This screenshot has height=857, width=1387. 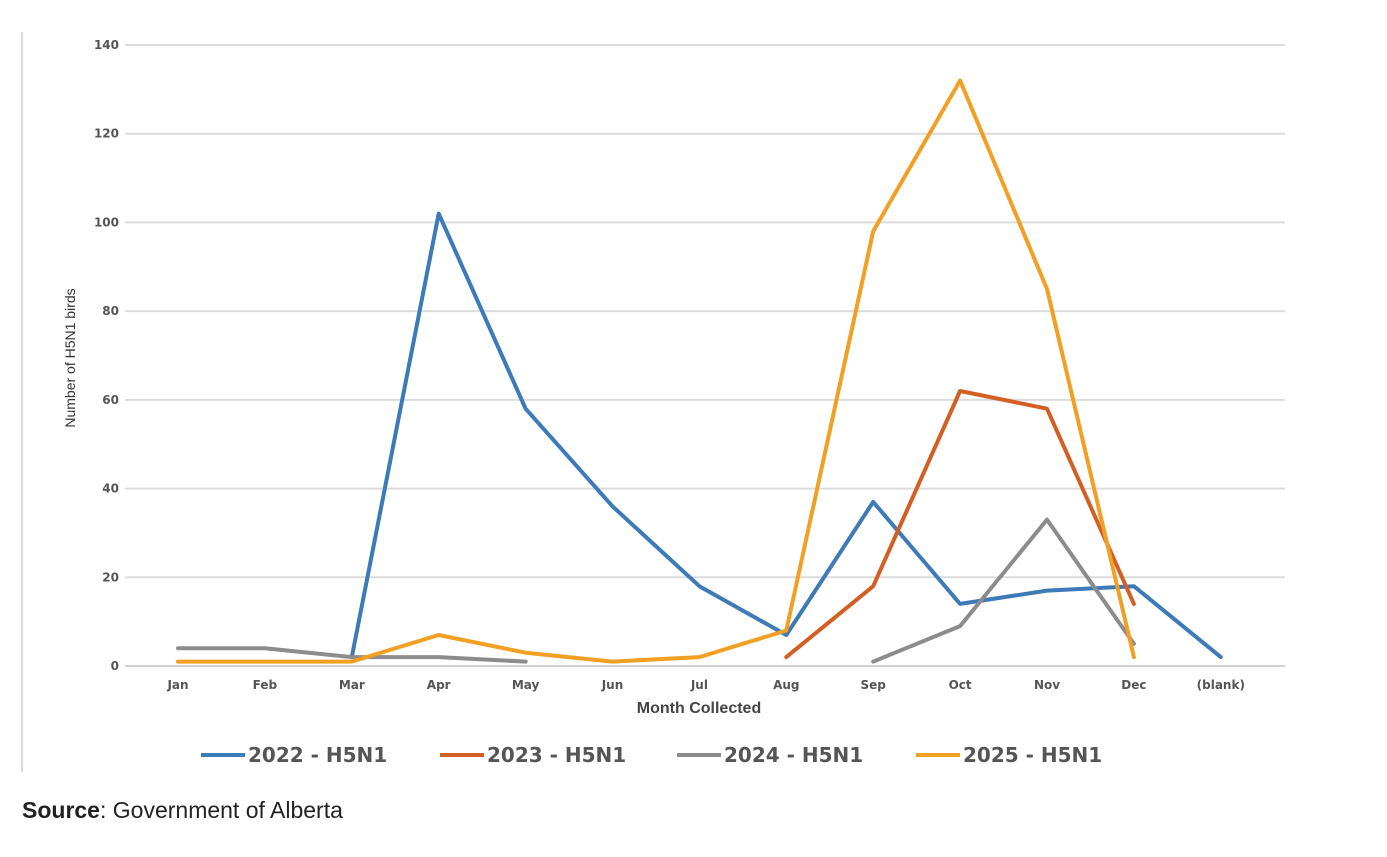 I want to click on y-tick-label: 0, so click(x=115, y=666).